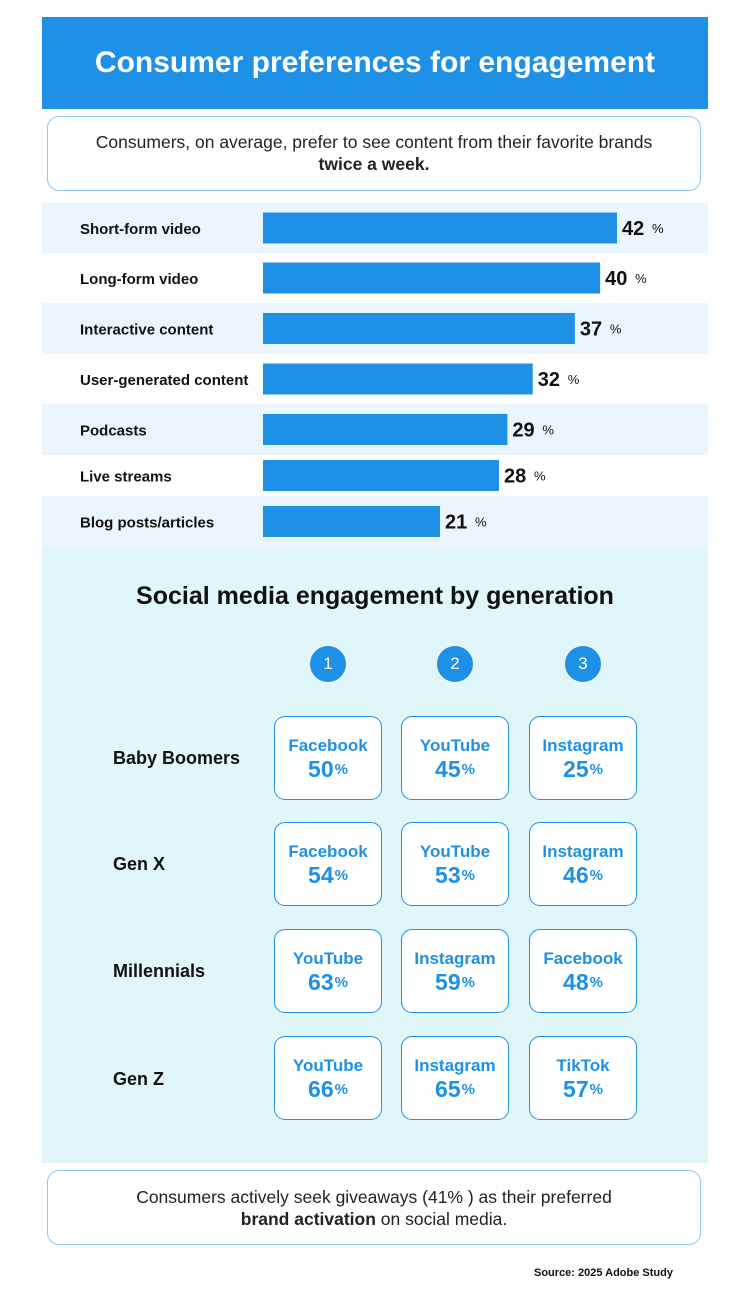 This screenshot has width=750, height=1295. Describe the element at coordinates (448, 982) in the screenshot. I see `platform-percent: 59` at that location.